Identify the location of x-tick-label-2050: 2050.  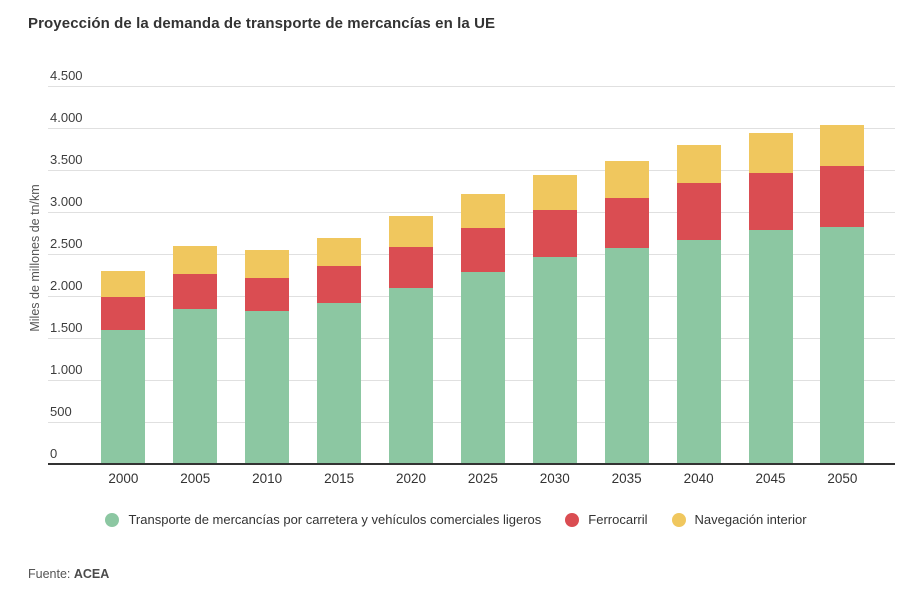
(842, 478).